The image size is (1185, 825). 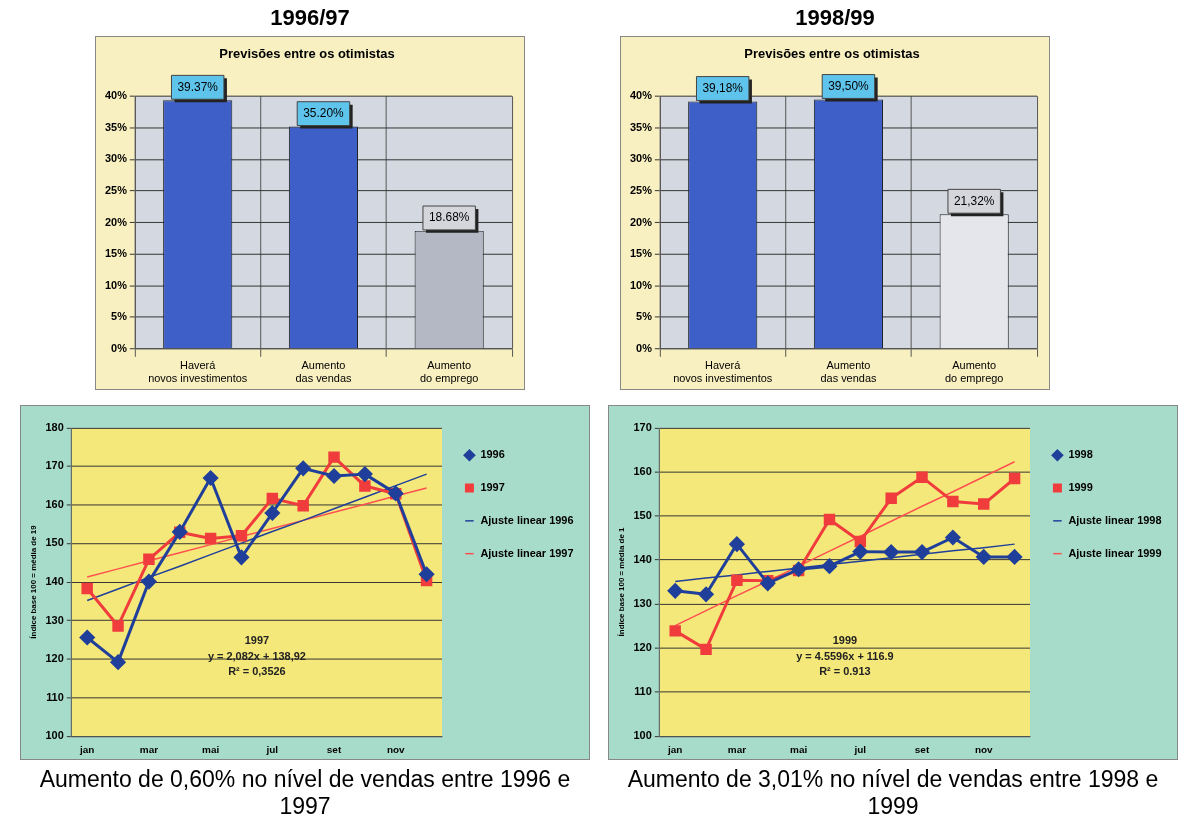 What do you see at coordinates (257, 671) in the screenshot?
I see `annotation: R² = 0,3526` at bounding box center [257, 671].